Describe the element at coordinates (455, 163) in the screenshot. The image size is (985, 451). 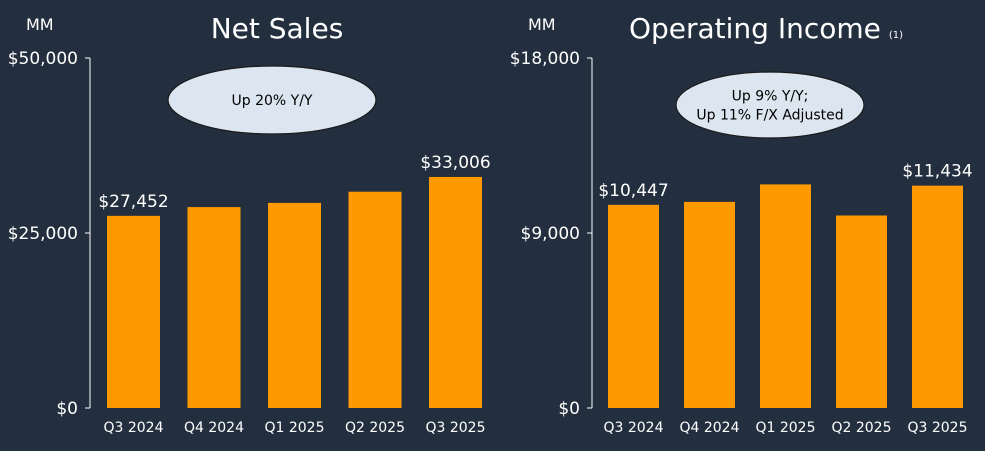
I see `data-label: $33,006` at that location.